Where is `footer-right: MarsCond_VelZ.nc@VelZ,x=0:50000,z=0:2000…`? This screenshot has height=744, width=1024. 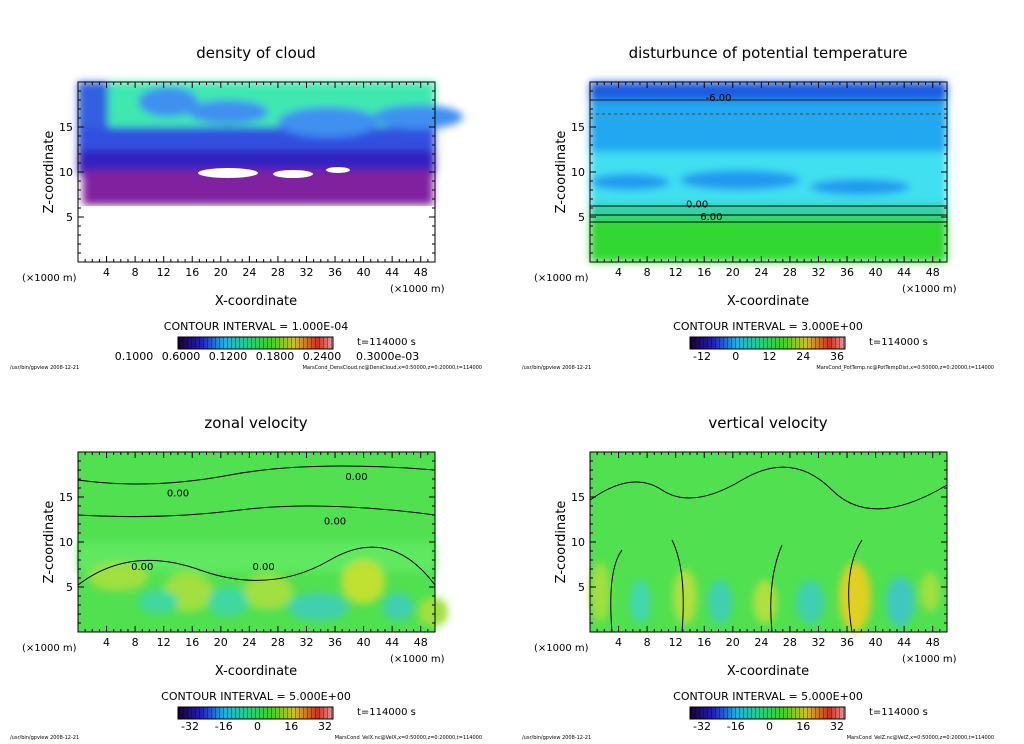
footer-right: MarsCond_VelZ.nc@VelZ,x=0:50000,z=0:2000… is located at coordinates (920, 737).